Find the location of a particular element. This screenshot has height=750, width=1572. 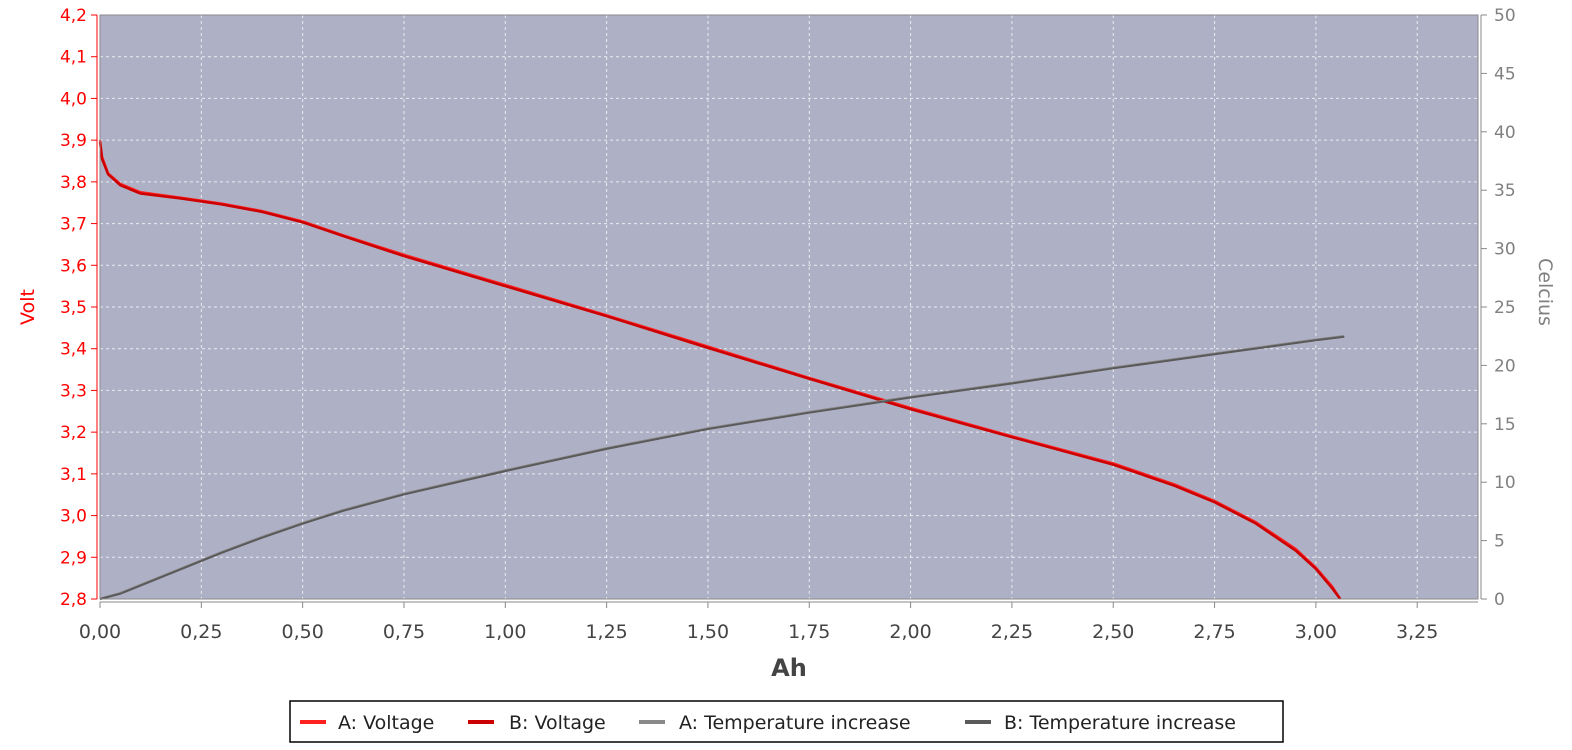

y-right-tick-label-8: 40 is located at coordinates (1505, 133).